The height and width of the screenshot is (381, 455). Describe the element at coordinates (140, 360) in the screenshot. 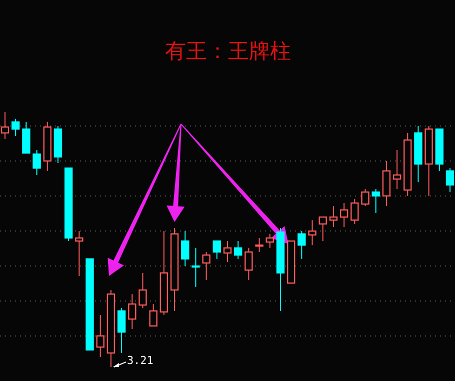

I see `annotation: 3.21` at that location.